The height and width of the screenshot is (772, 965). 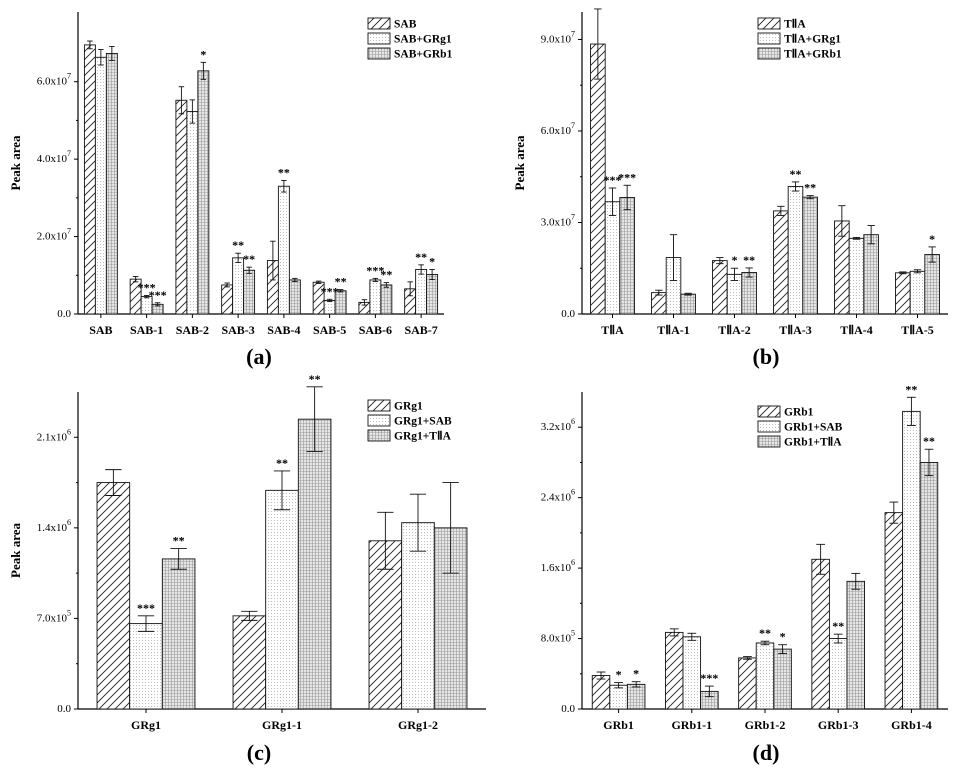 I want to click on y-tick-label: 1.6x10⁶, so click(x=558, y=566).